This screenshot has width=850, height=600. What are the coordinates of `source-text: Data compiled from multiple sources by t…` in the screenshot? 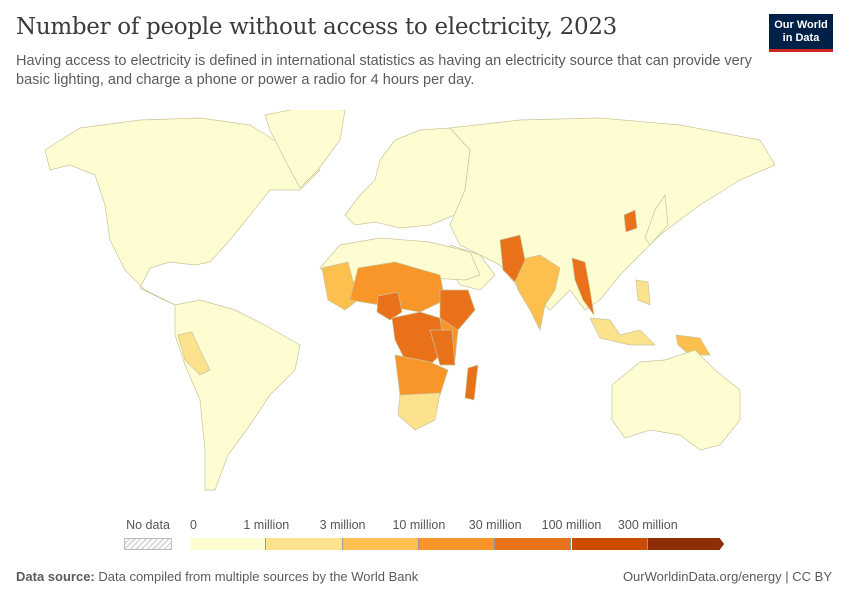 It's located at (258, 576).